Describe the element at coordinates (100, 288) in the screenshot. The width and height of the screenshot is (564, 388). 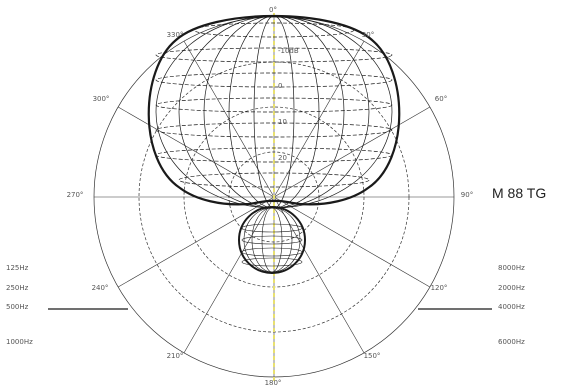
I see `angle-label: 240°` at that location.